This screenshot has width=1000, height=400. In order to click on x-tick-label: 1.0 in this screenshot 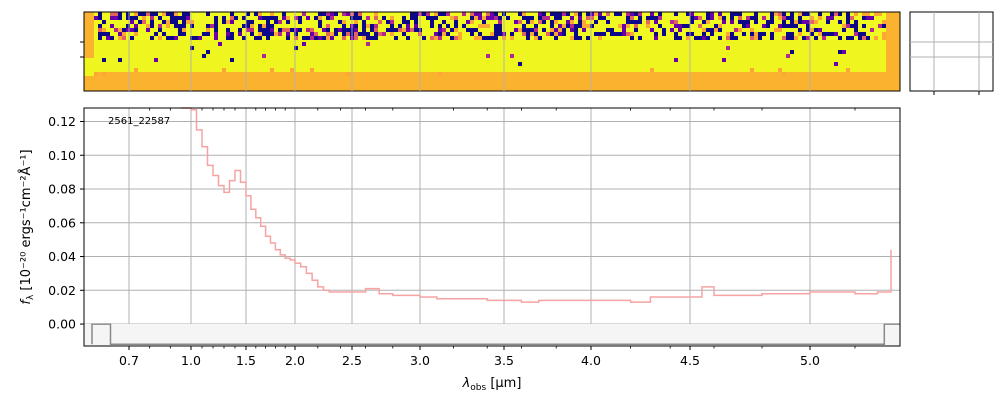, I will do `click(191, 360)`.